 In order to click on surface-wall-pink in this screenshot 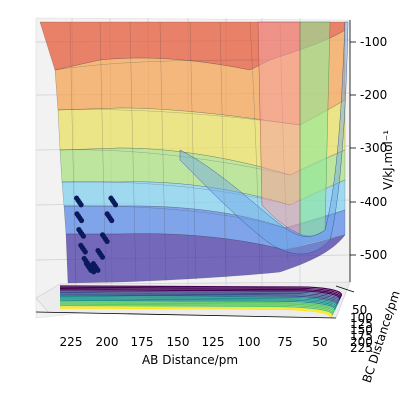, I will do `click(279, 128)`.